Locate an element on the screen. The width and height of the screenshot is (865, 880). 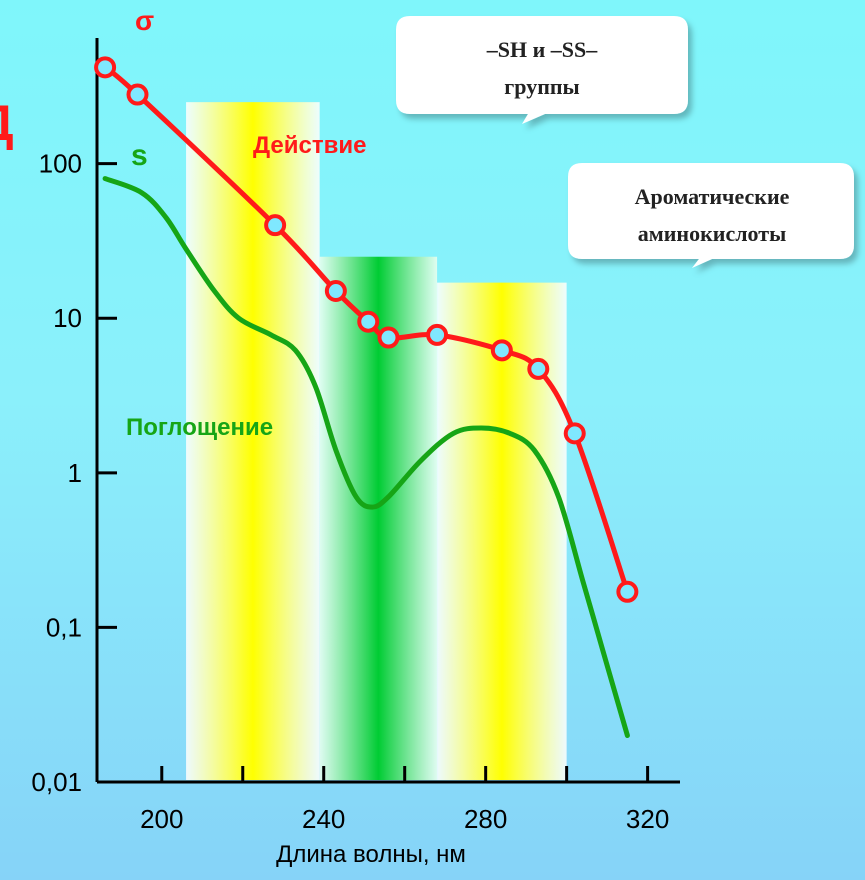
x-axis-title: Длина волны, нм is located at coordinates (371, 854).